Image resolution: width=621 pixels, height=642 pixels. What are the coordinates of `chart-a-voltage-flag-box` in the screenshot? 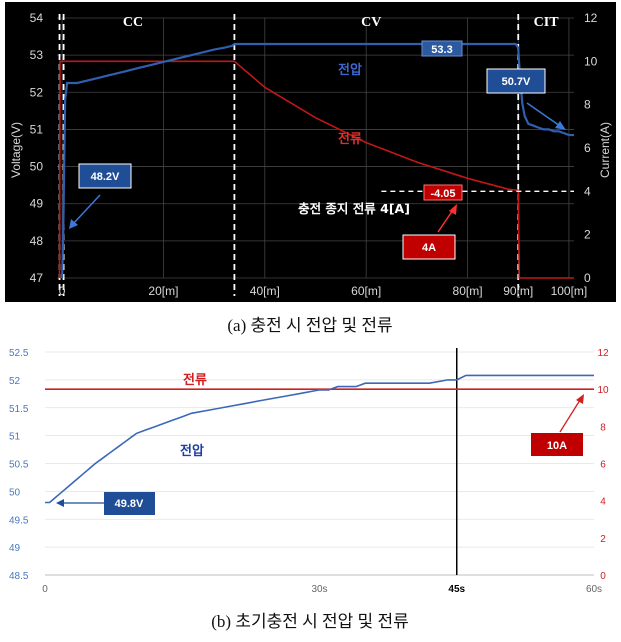 It's located at (442, 48).